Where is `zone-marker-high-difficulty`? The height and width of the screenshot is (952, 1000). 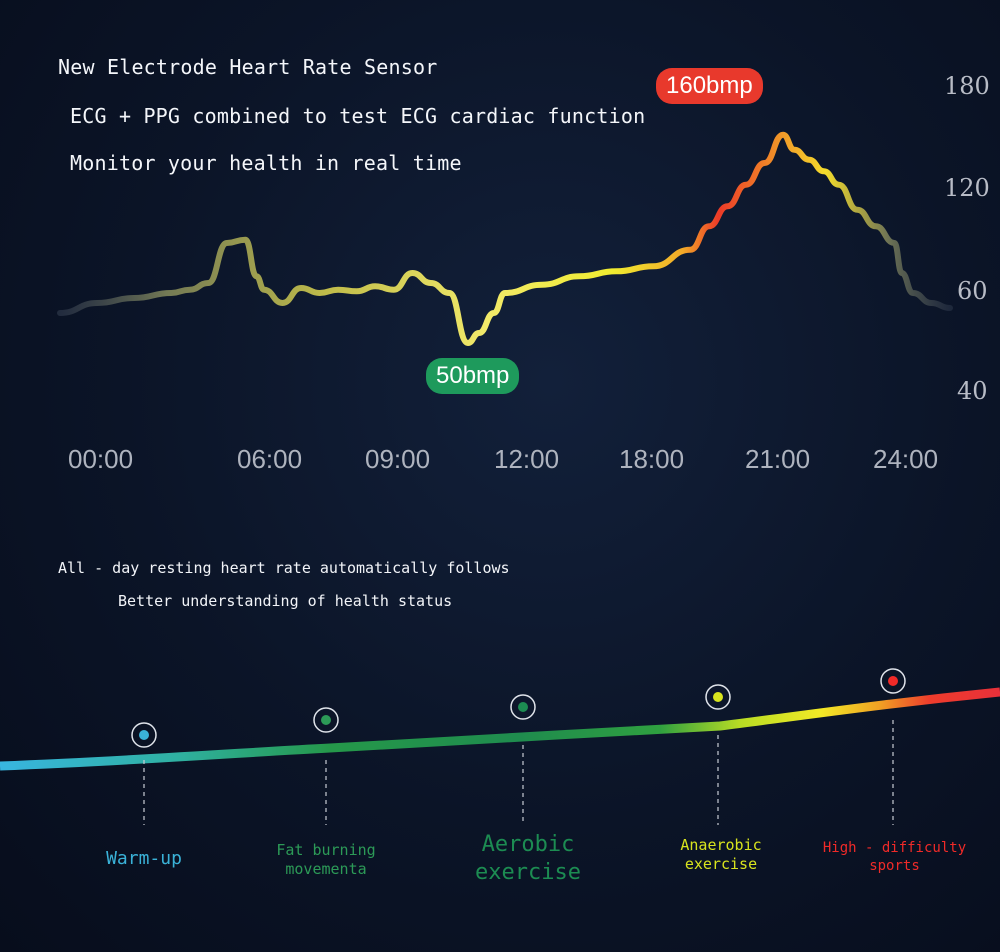
zone-marker-high-difficulty is located at coordinates (893, 746).